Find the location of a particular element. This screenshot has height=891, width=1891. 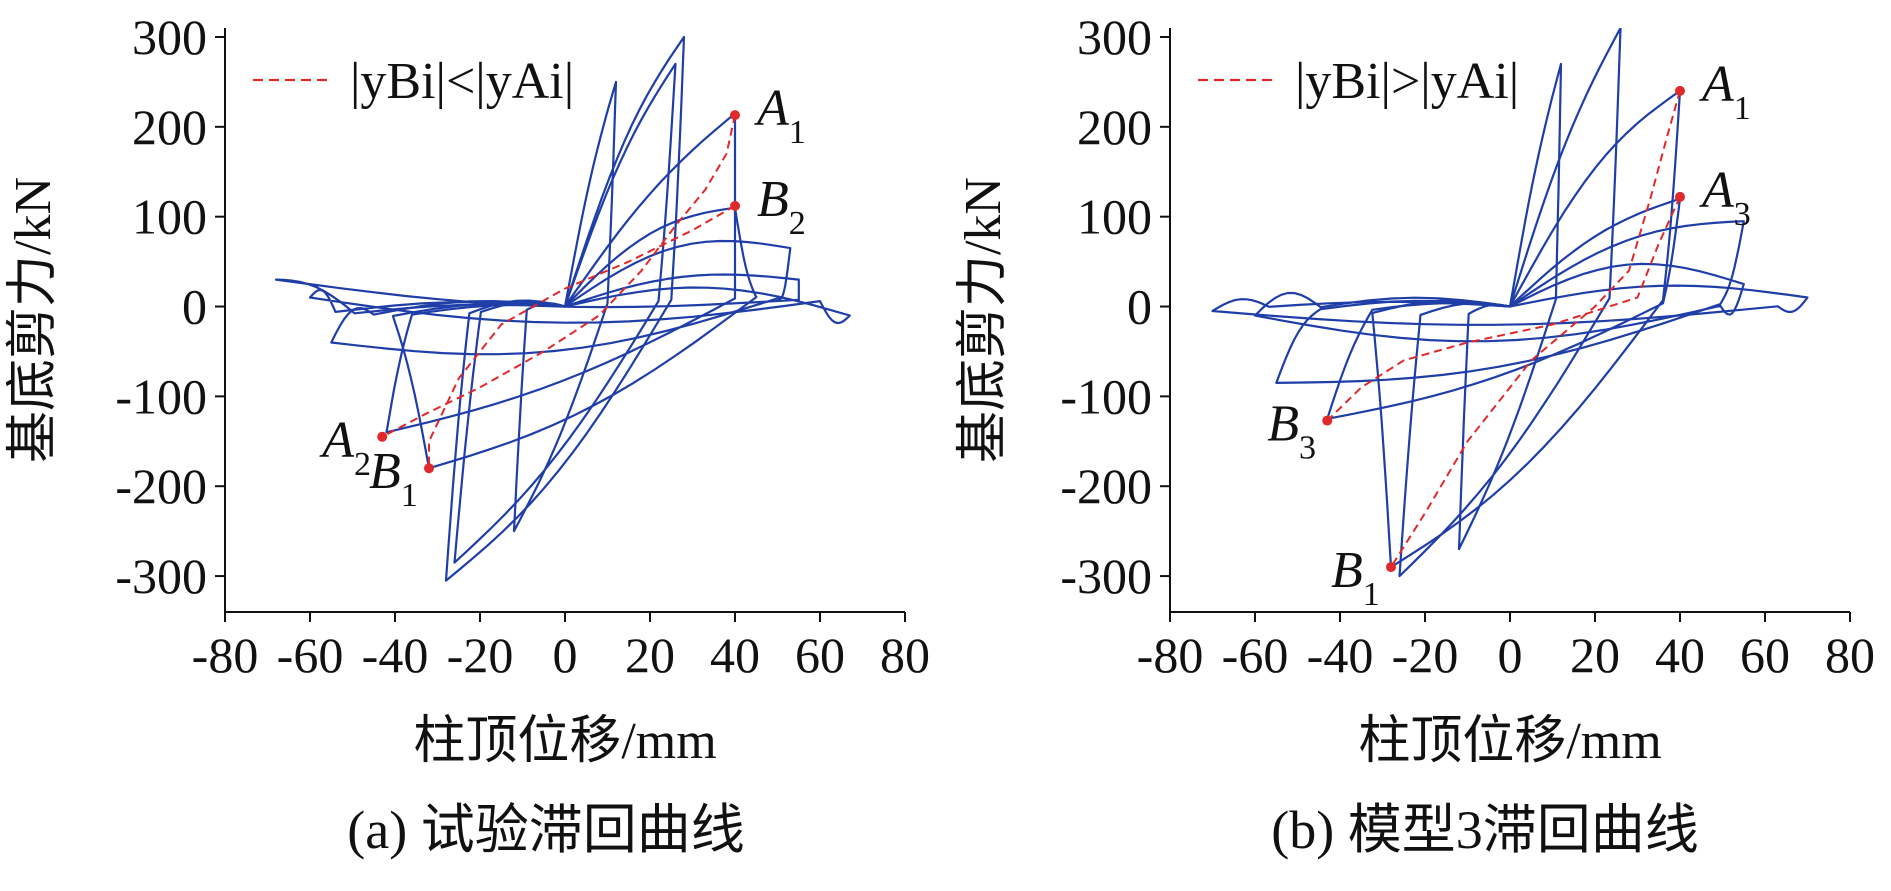

point-label: A2 is located at coordinates (345, 447).